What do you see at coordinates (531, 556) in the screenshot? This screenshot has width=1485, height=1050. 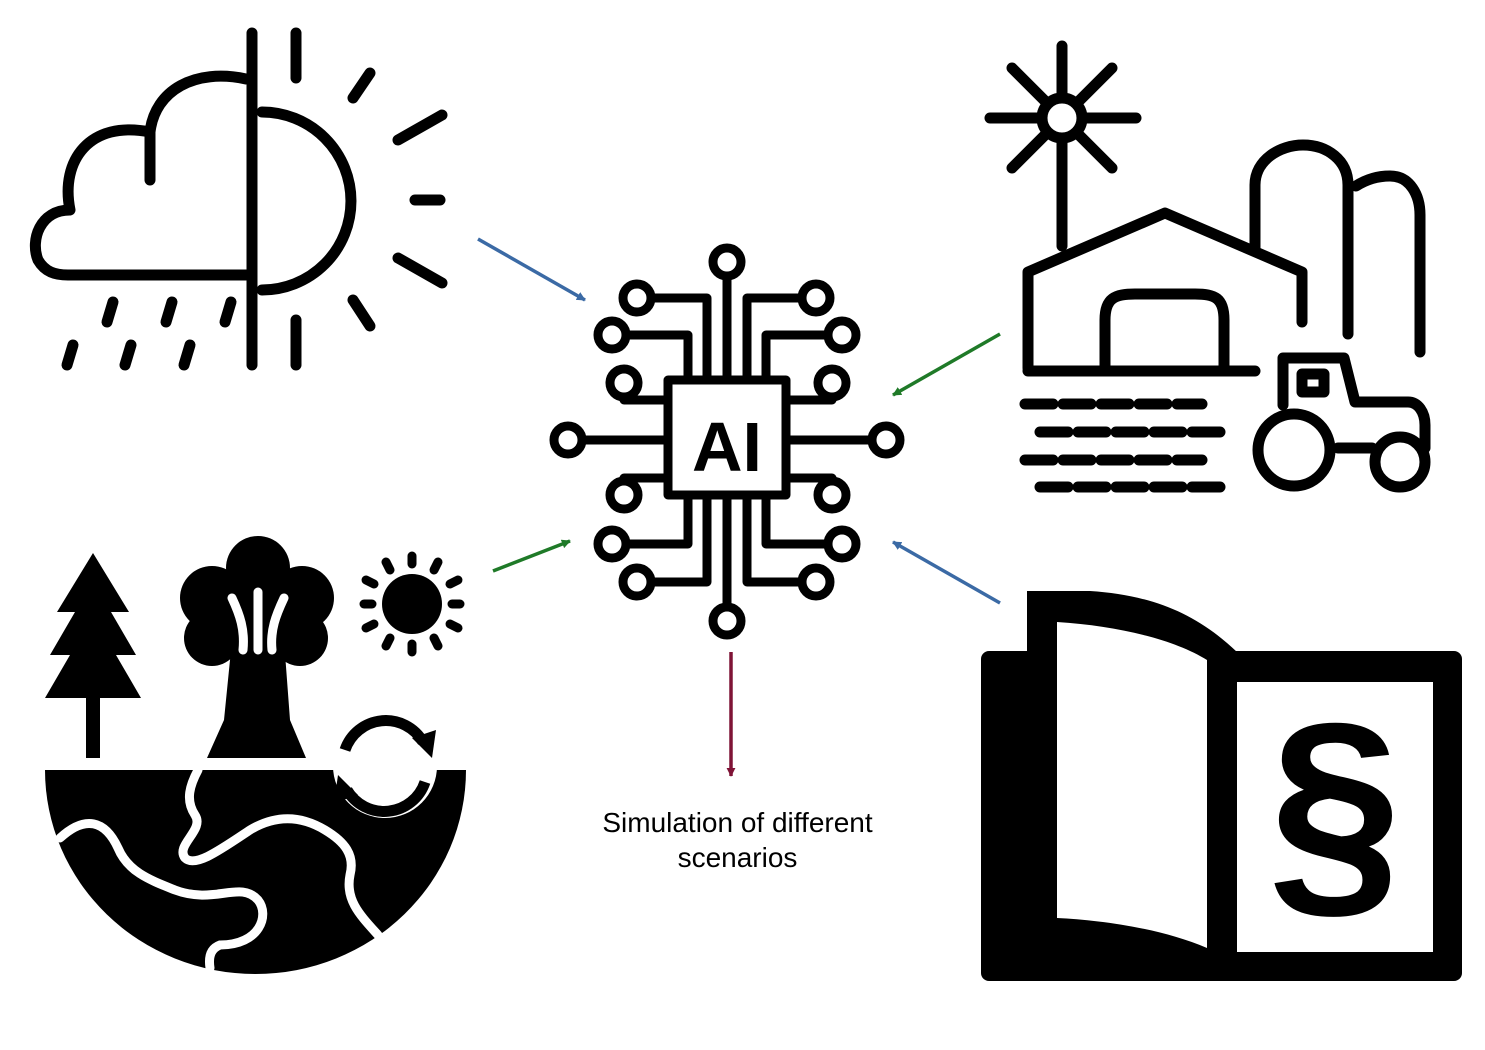 I see `arrow-environment-to-ai` at bounding box center [531, 556].